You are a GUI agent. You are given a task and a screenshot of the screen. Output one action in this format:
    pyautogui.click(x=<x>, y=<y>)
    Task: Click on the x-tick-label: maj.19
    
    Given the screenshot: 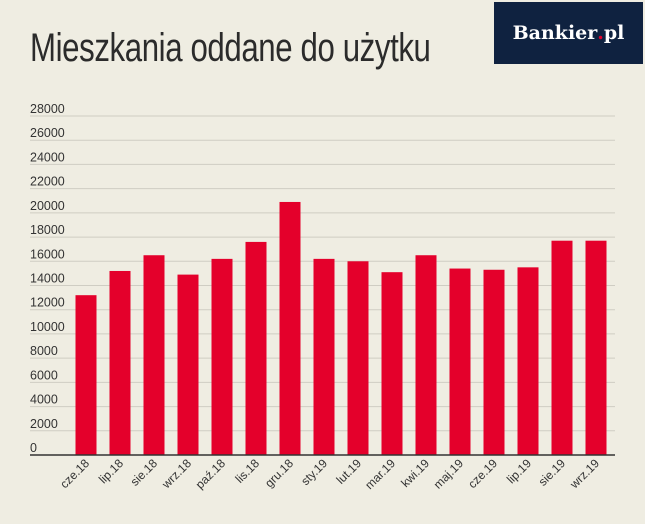 What is the action you would take?
    pyautogui.click(x=449, y=474)
    